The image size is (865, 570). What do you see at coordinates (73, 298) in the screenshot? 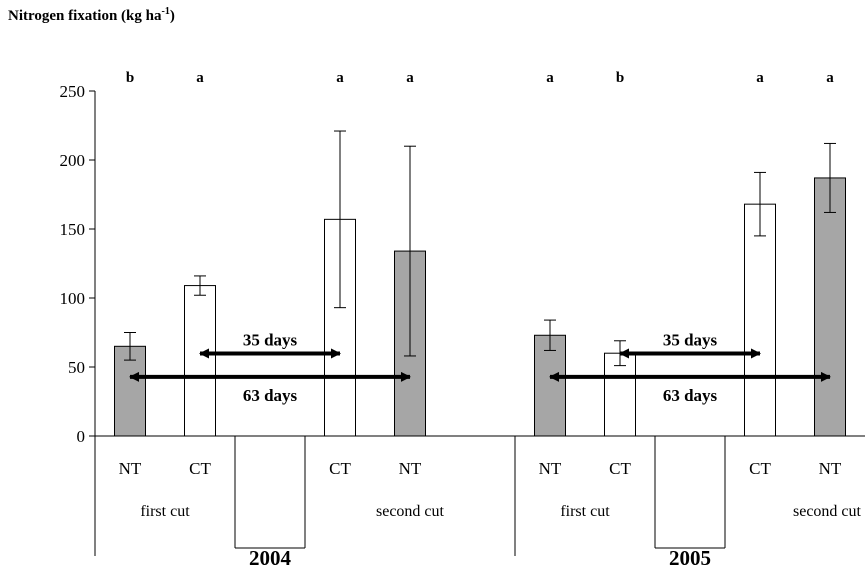
I see `y-tick-label: 100` at bounding box center [73, 298].